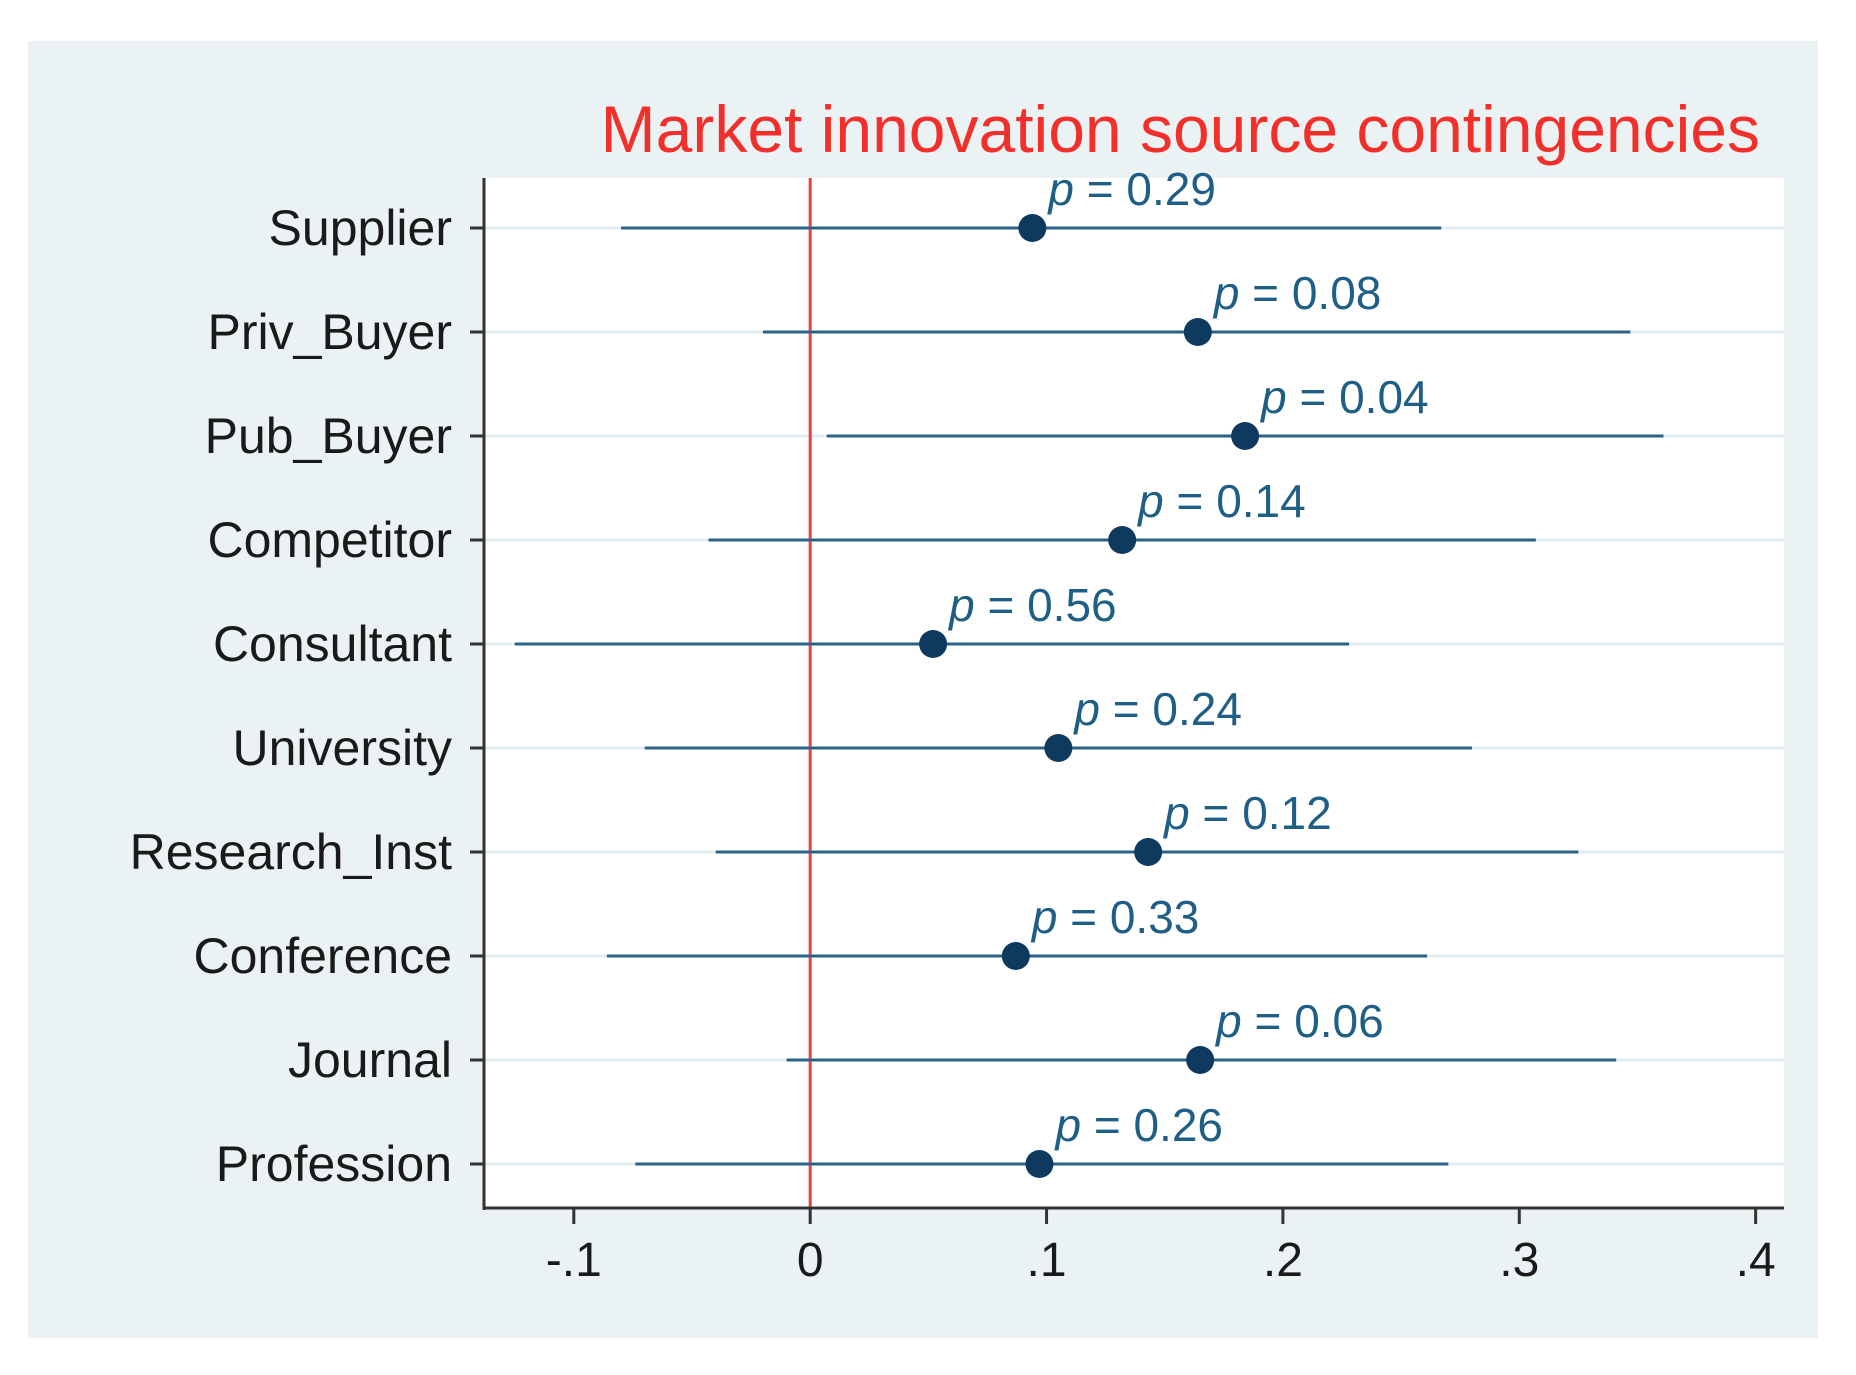 Image resolution: width=1856 pixels, height=1375 pixels. What do you see at coordinates (1297, 293) in the screenshot?
I see `p-value-label: p = 0.08` at bounding box center [1297, 293].